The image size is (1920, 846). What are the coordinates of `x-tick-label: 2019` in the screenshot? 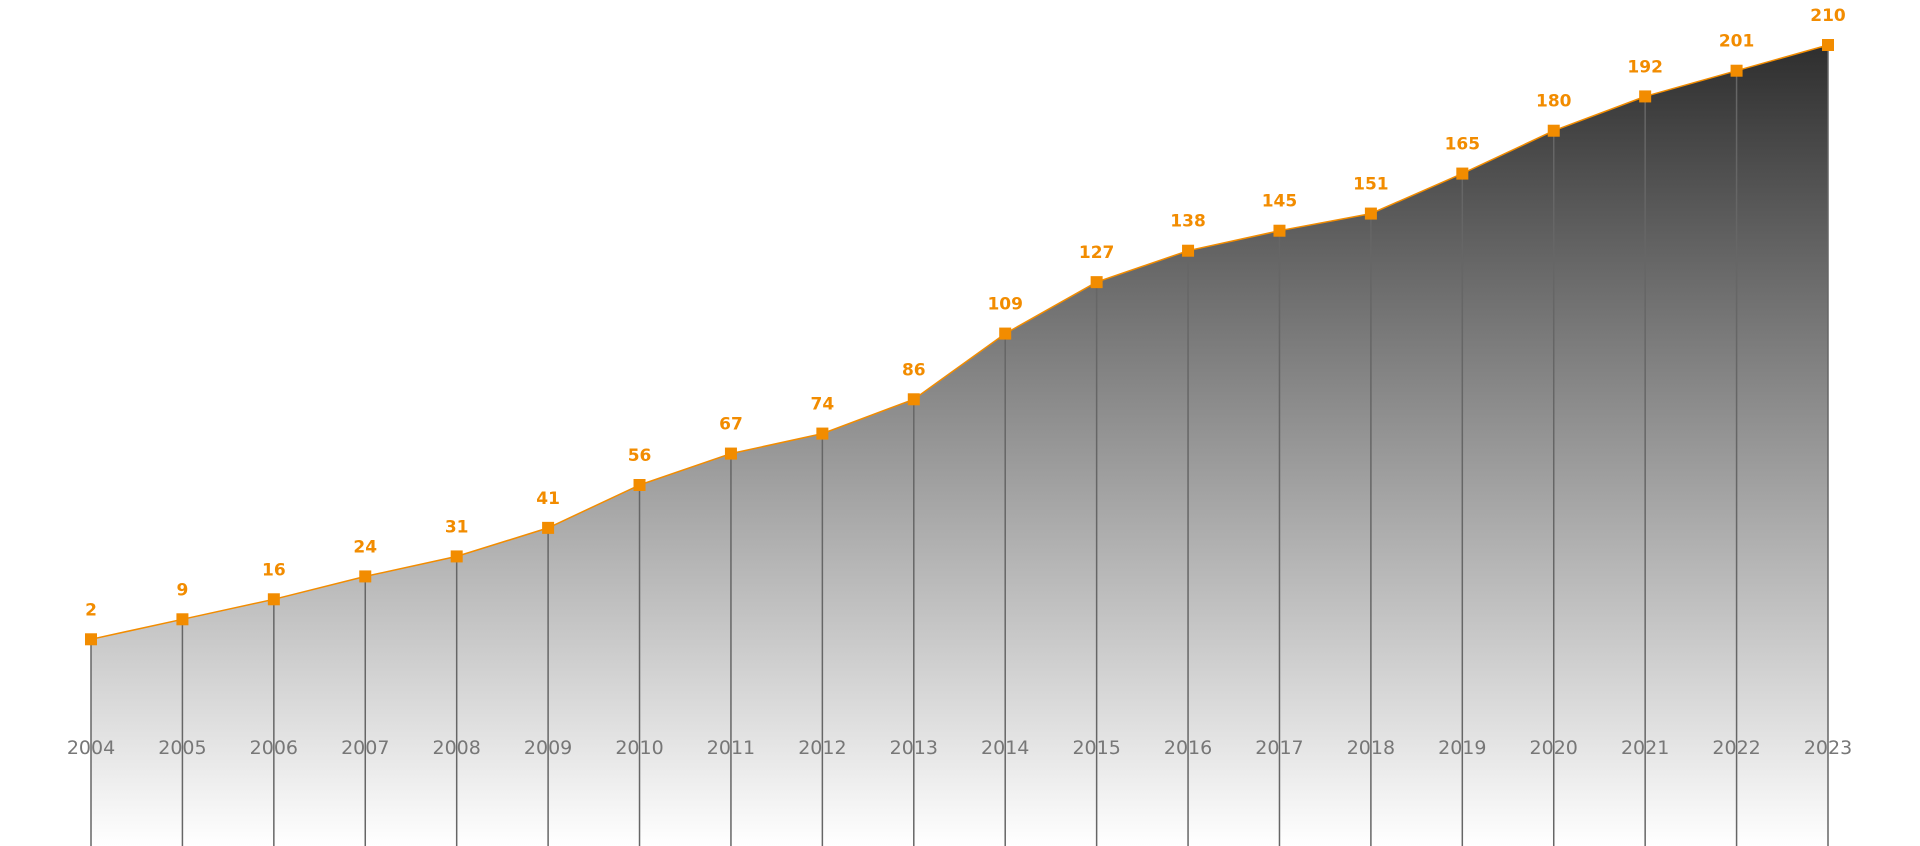 It's located at (1462, 748).